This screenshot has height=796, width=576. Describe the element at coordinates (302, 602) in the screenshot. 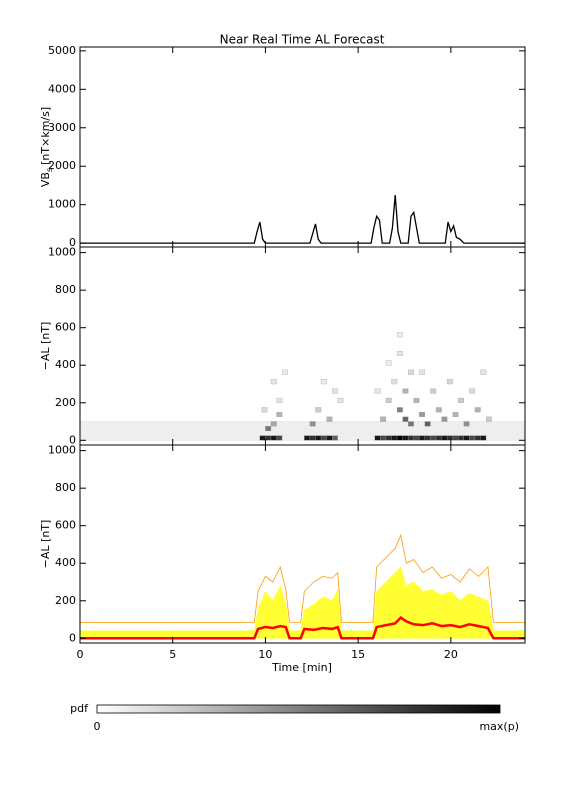

I see `quantile-area` at that location.